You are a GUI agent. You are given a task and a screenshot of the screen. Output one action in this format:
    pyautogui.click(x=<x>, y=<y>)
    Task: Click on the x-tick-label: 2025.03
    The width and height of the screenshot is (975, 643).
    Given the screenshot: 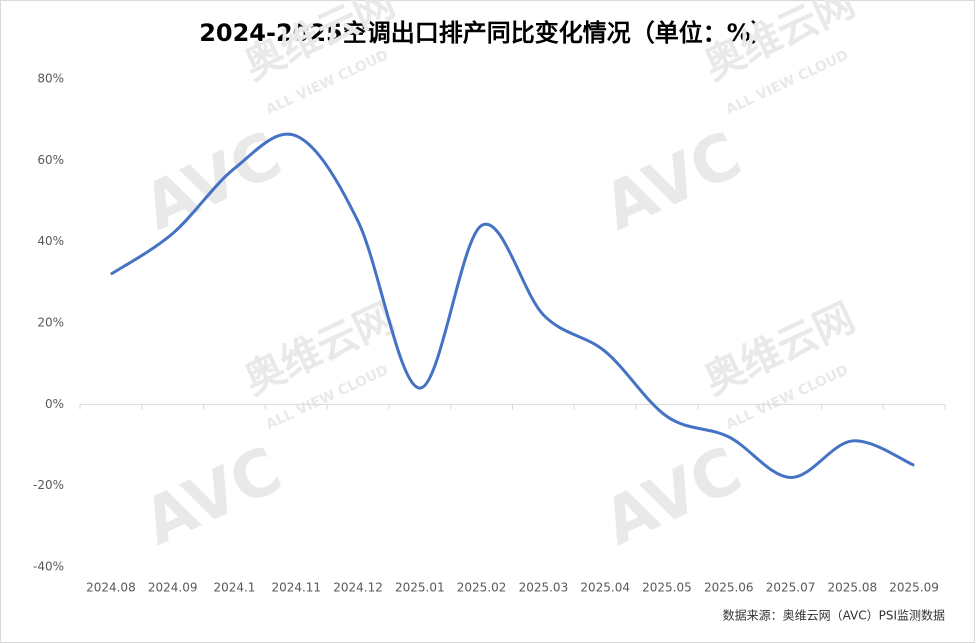 What is the action you would take?
    pyautogui.click(x=544, y=588)
    